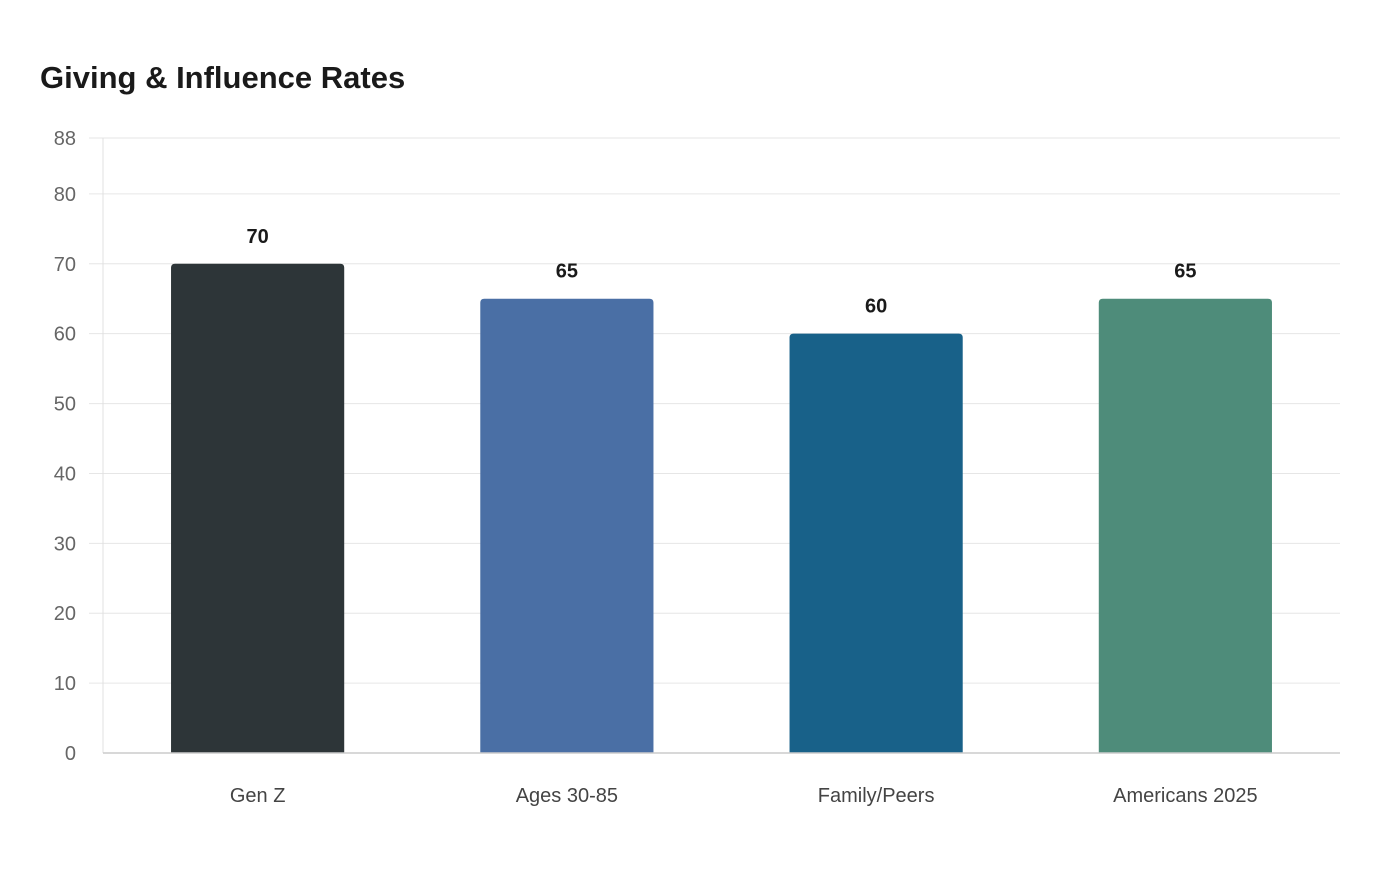 This screenshot has height=880, width=1400. What do you see at coordinates (258, 508) in the screenshot?
I see `bar-gen-z` at bounding box center [258, 508].